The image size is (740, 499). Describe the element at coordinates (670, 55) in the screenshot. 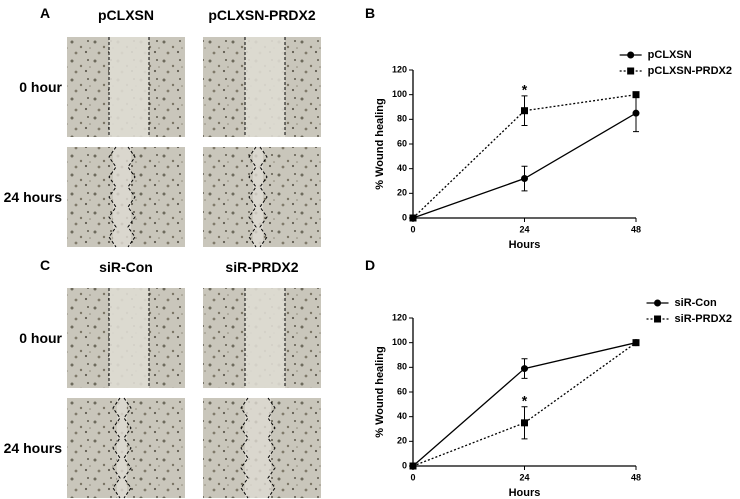

I see `legend-label: pCLXSN` at that location.